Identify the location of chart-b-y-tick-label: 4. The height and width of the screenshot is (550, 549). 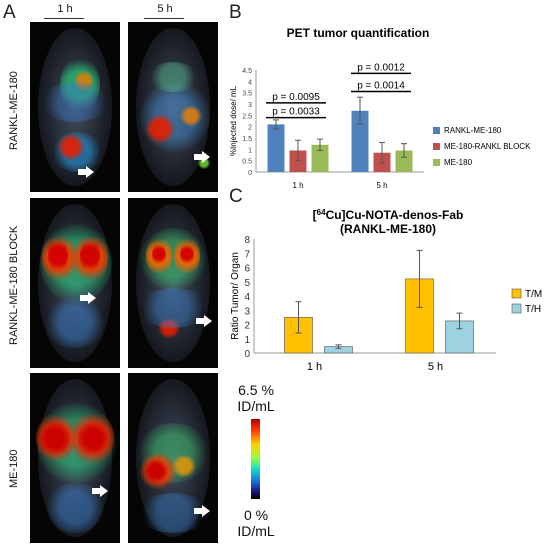
(250, 82).